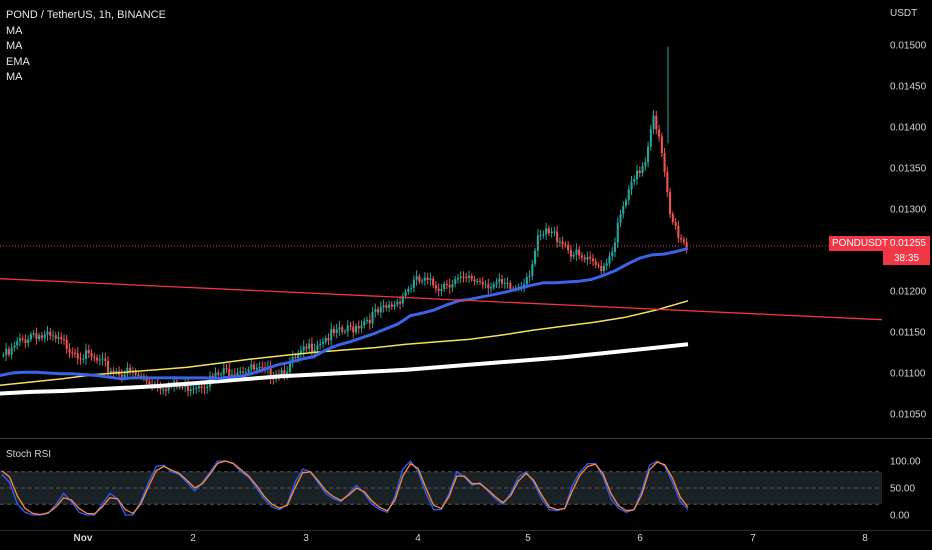 Image resolution: width=932 pixels, height=550 pixels. What do you see at coordinates (345, 488) in the screenshot?
I see `stoch-d-line` at bounding box center [345, 488].